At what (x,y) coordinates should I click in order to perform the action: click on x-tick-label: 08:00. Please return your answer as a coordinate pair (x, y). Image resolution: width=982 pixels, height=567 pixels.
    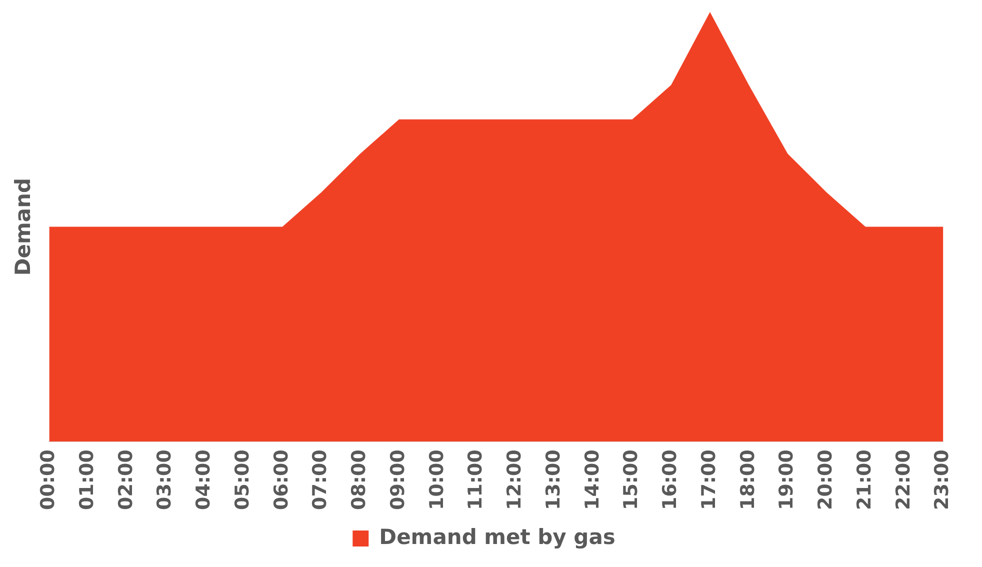
    Looking at the image, I should click on (359, 480).